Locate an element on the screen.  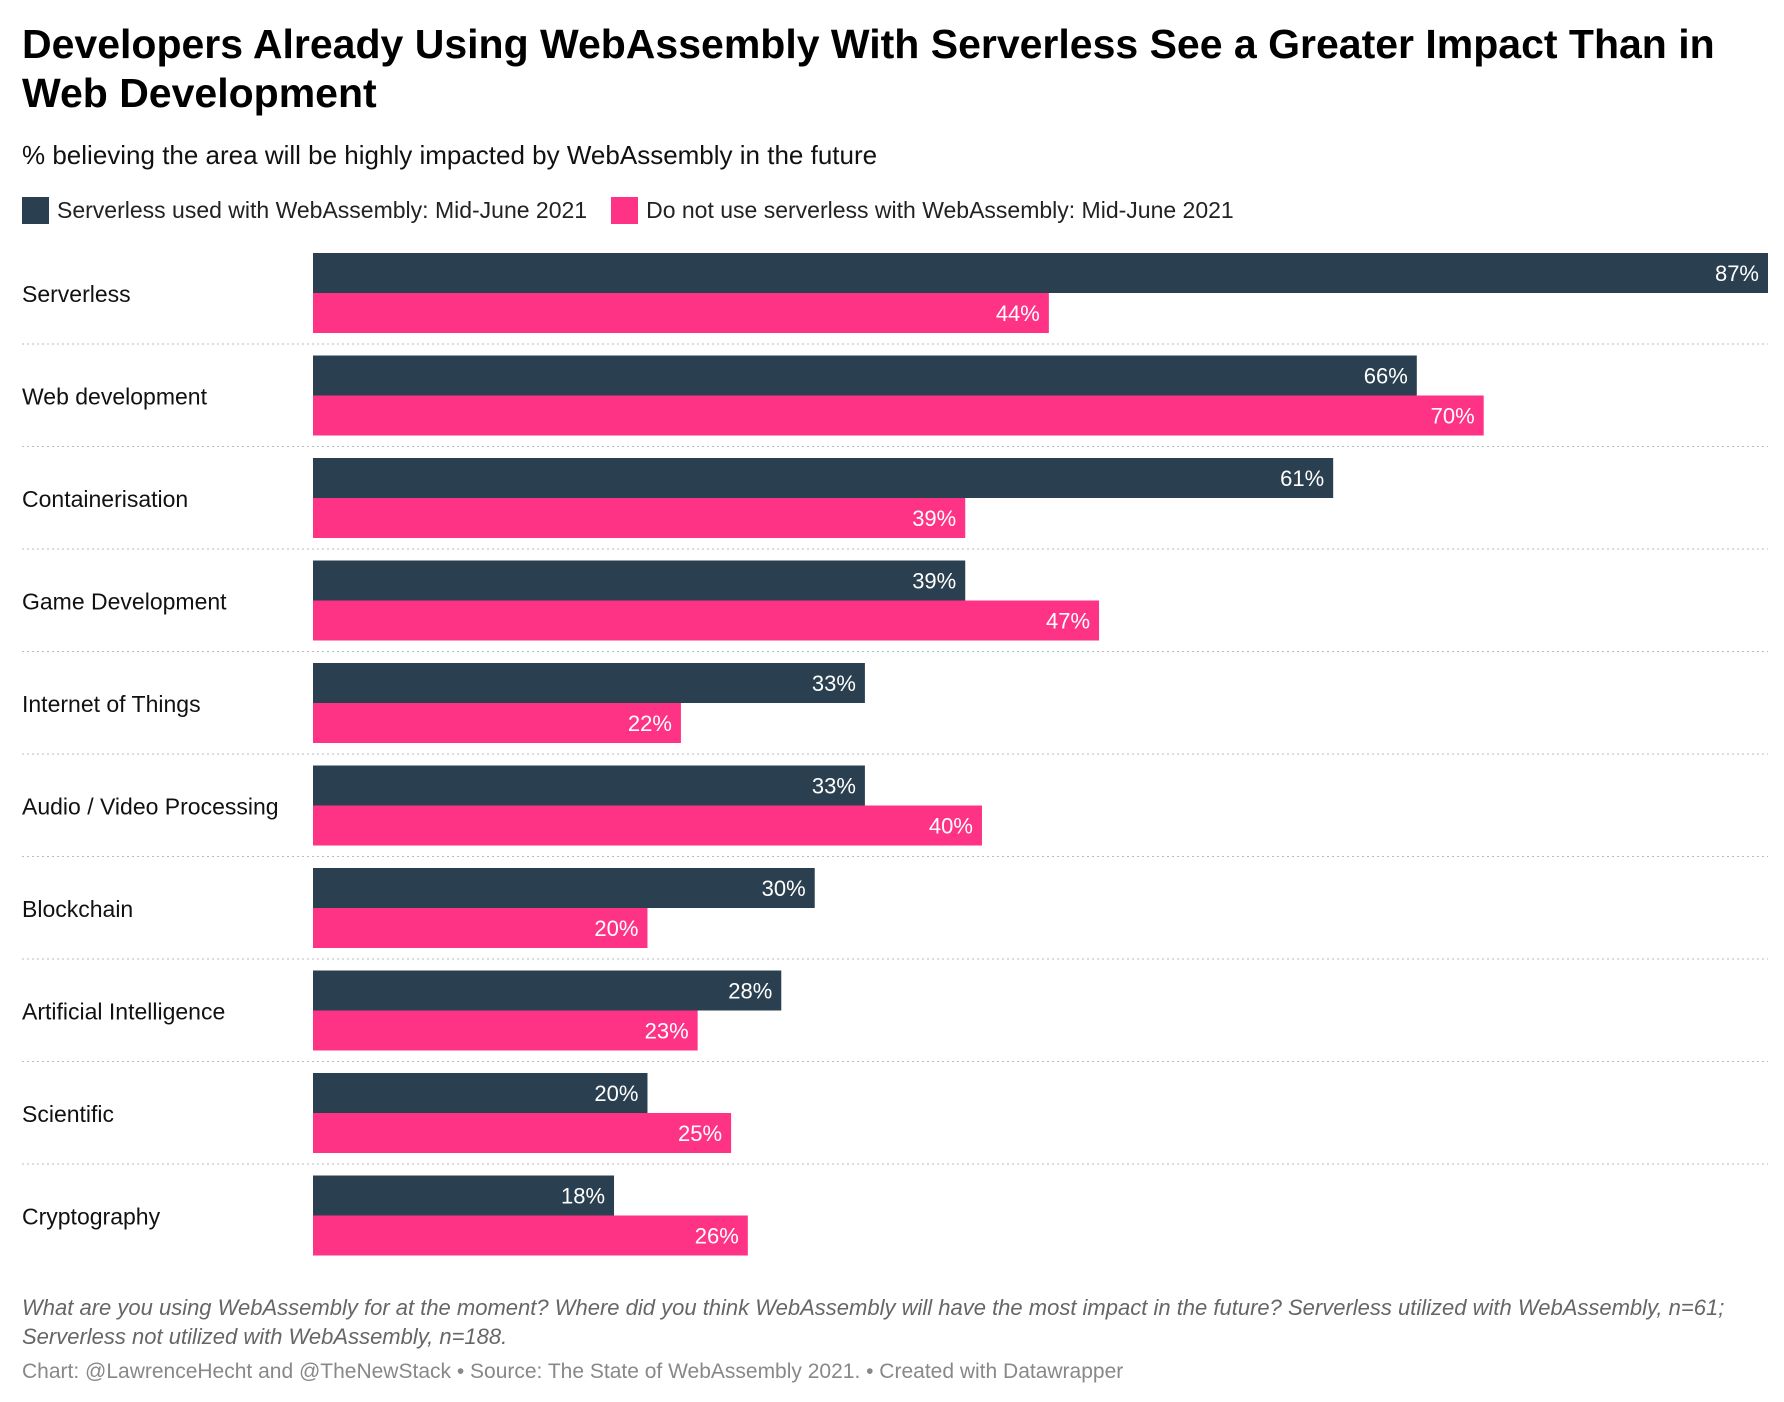
bar-containerisation-used is located at coordinates (823, 478).